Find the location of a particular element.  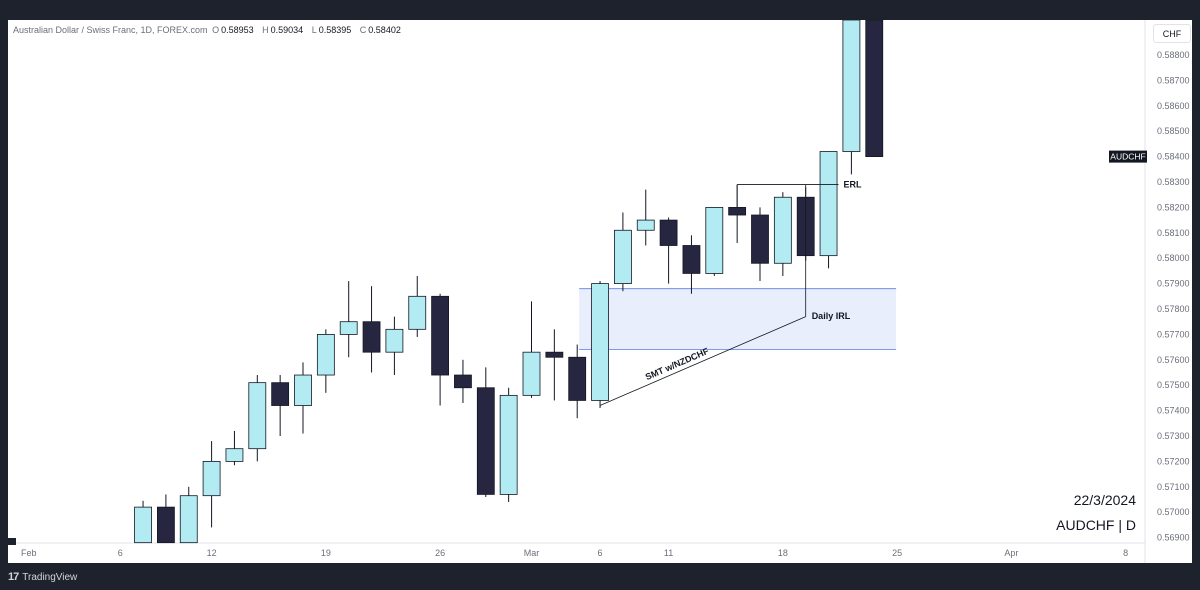

y-tick-label: 0.56900 is located at coordinates (1173, 538).